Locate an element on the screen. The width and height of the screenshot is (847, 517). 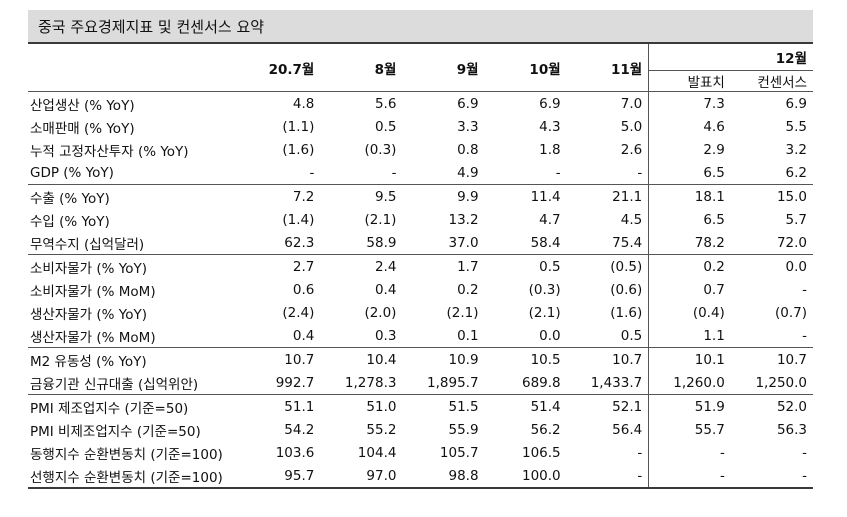
value-cell: 37.0 is located at coordinates (463, 242).